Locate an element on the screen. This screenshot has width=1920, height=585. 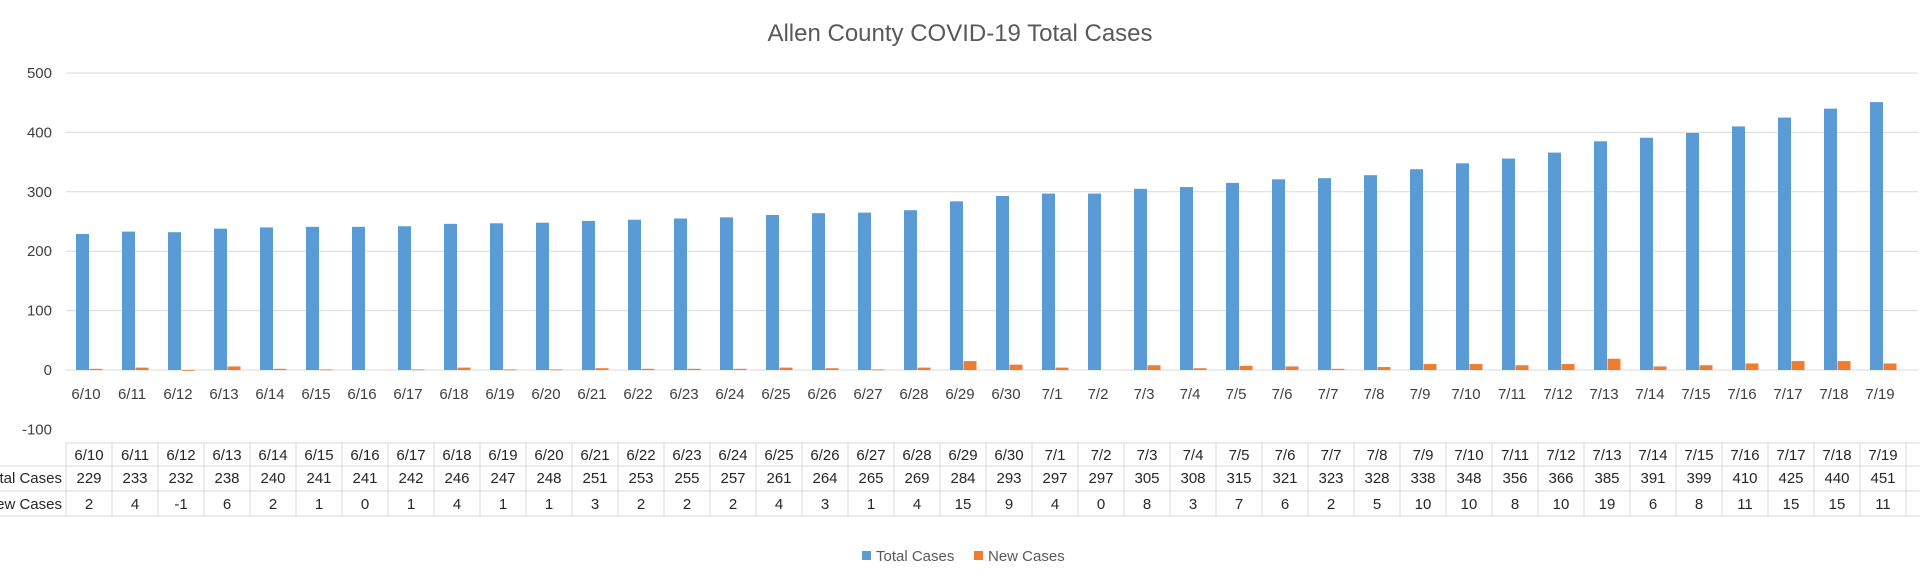
table-header-cell: 7/16 is located at coordinates (1744, 455).